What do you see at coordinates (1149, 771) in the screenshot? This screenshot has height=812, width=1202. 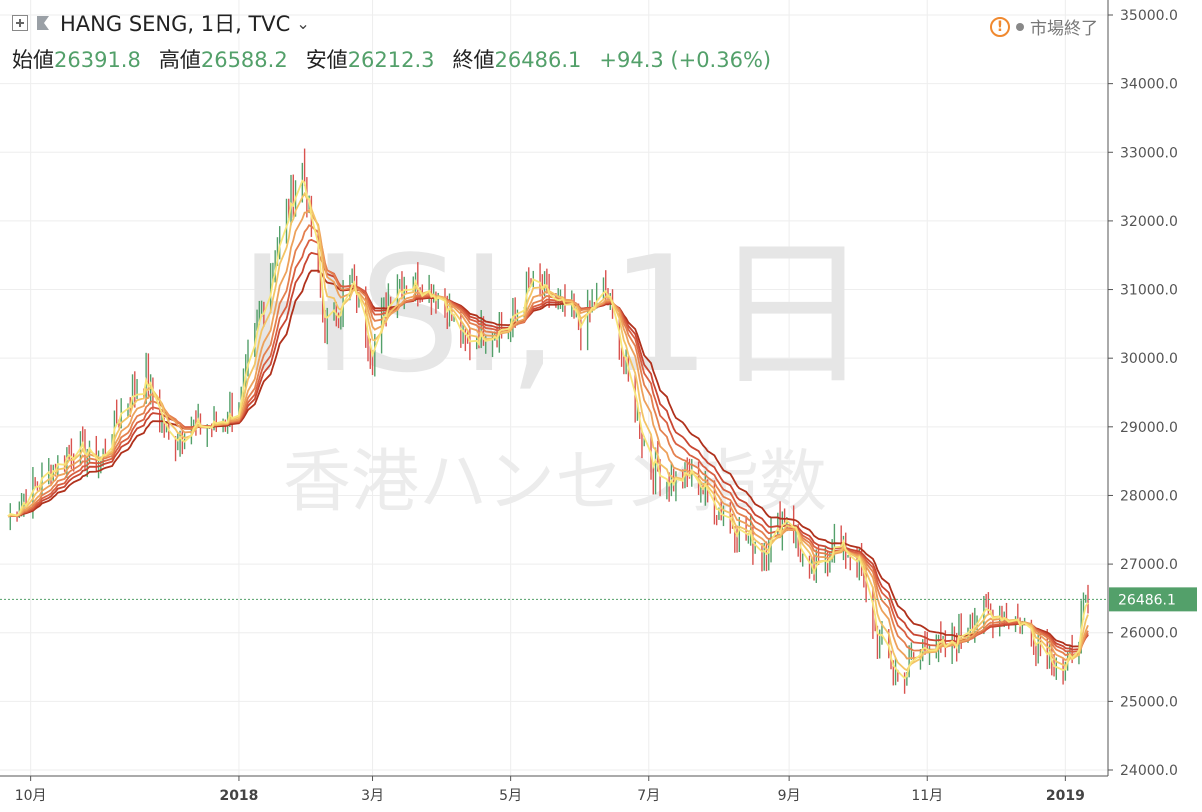 I see `y-tick-label: 24000.0` at bounding box center [1149, 771].